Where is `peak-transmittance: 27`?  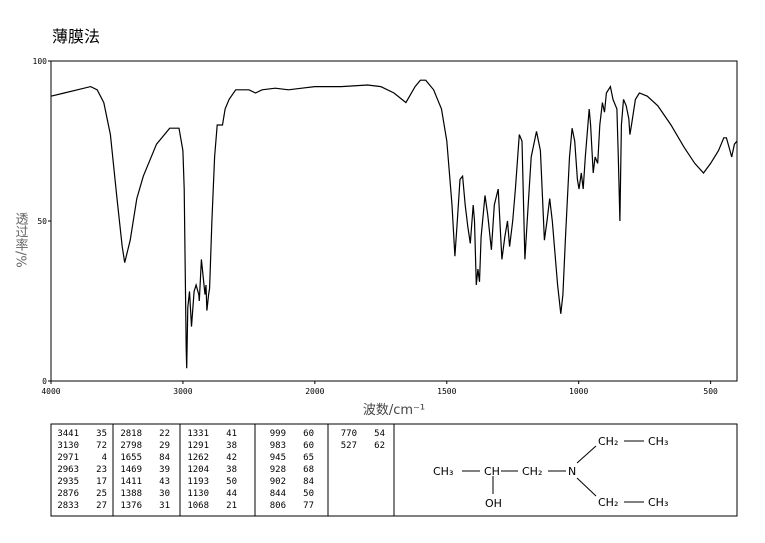 peak-transmittance: 27 is located at coordinates (101, 506).